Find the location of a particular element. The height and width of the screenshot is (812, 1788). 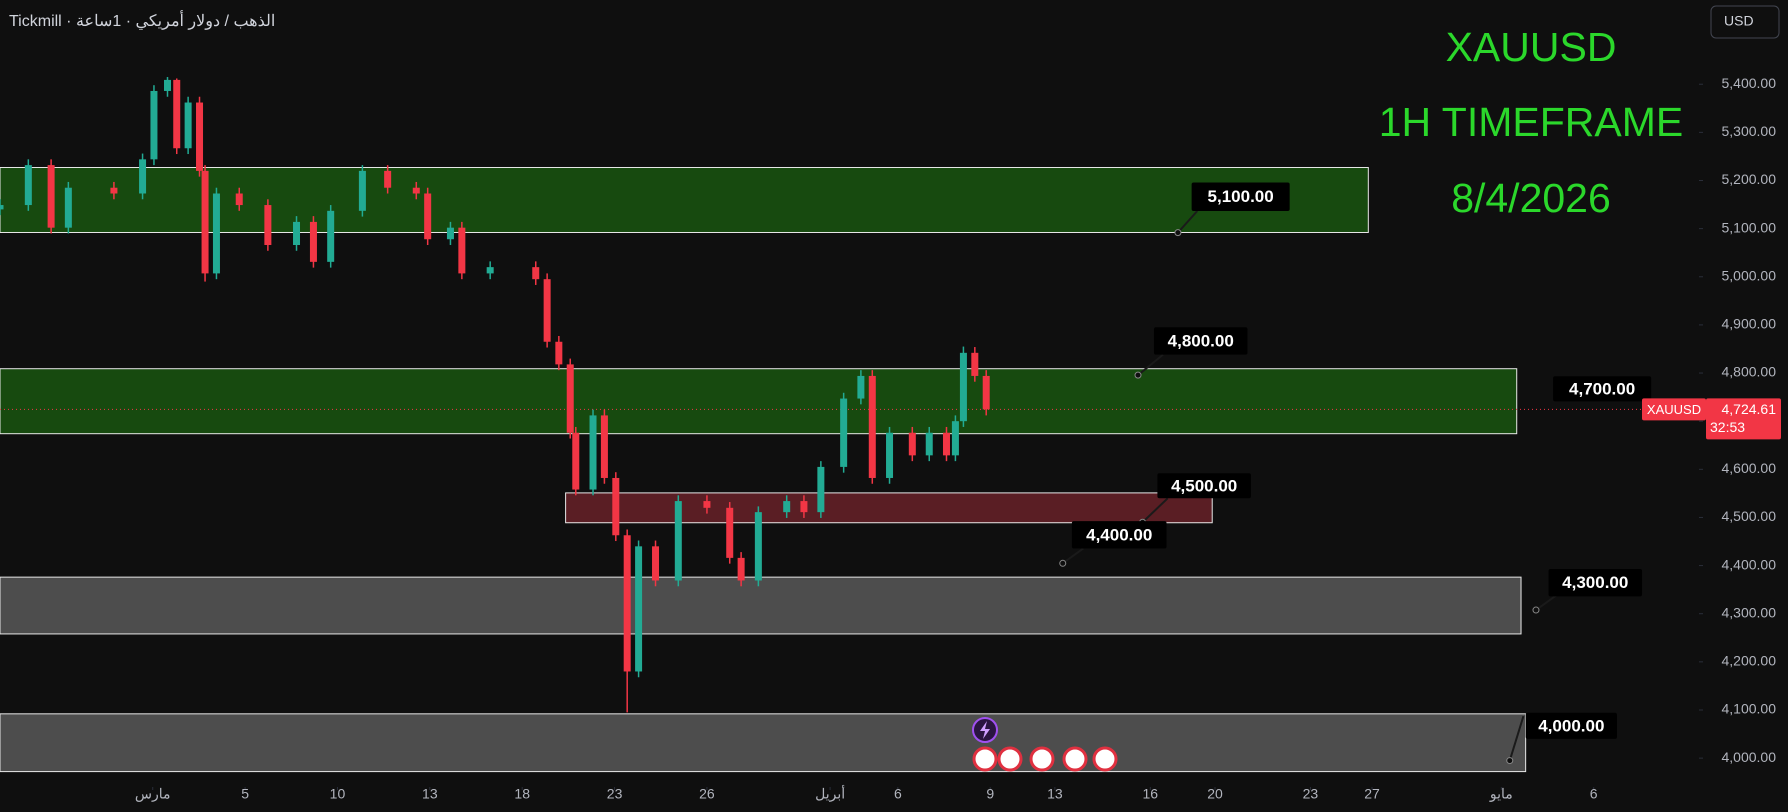

chart-title: XAUUSD is located at coordinates (1531, 47).